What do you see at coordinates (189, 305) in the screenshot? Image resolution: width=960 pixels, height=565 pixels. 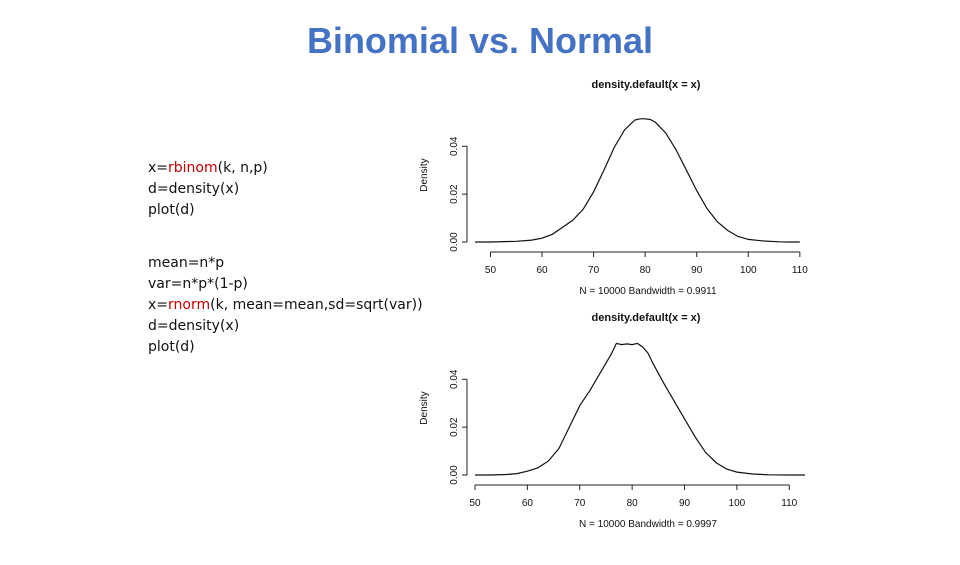 I see `function-name: rnorm` at bounding box center [189, 305].